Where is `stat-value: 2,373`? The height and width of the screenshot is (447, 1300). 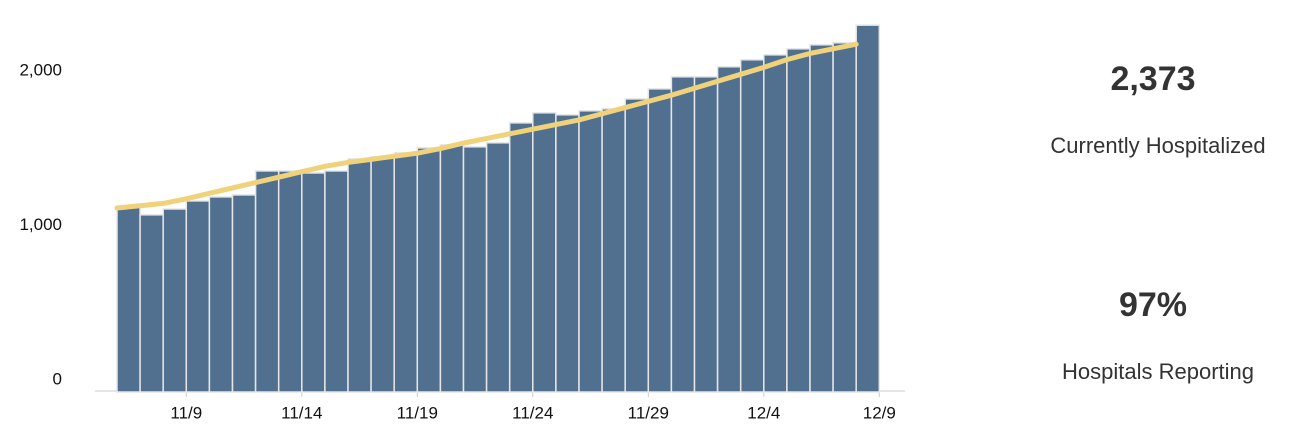 stat-value: 2,373 is located at coordinates (1152, 79).